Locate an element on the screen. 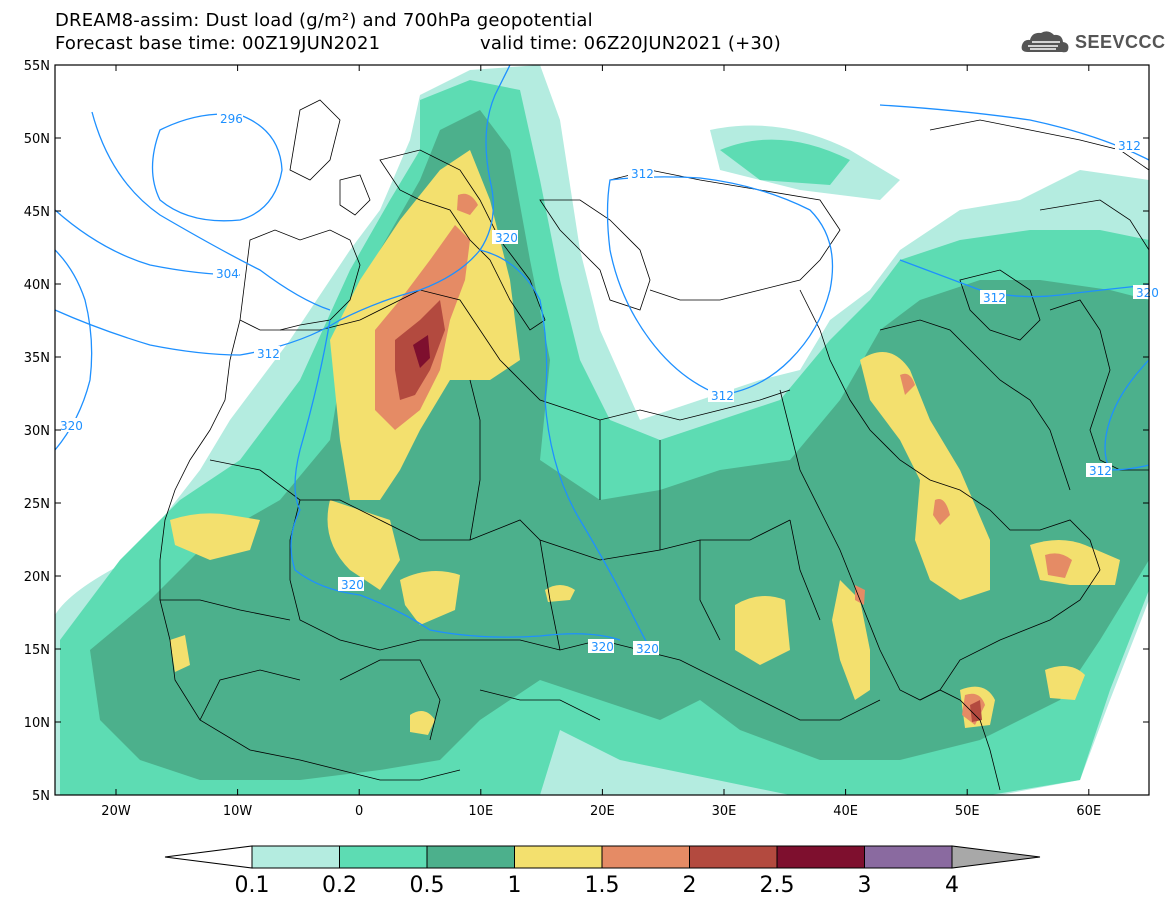 The width and height of the screenshot is (1165, 907). colorbar-label: 2 is located at coordinates (690, 885).